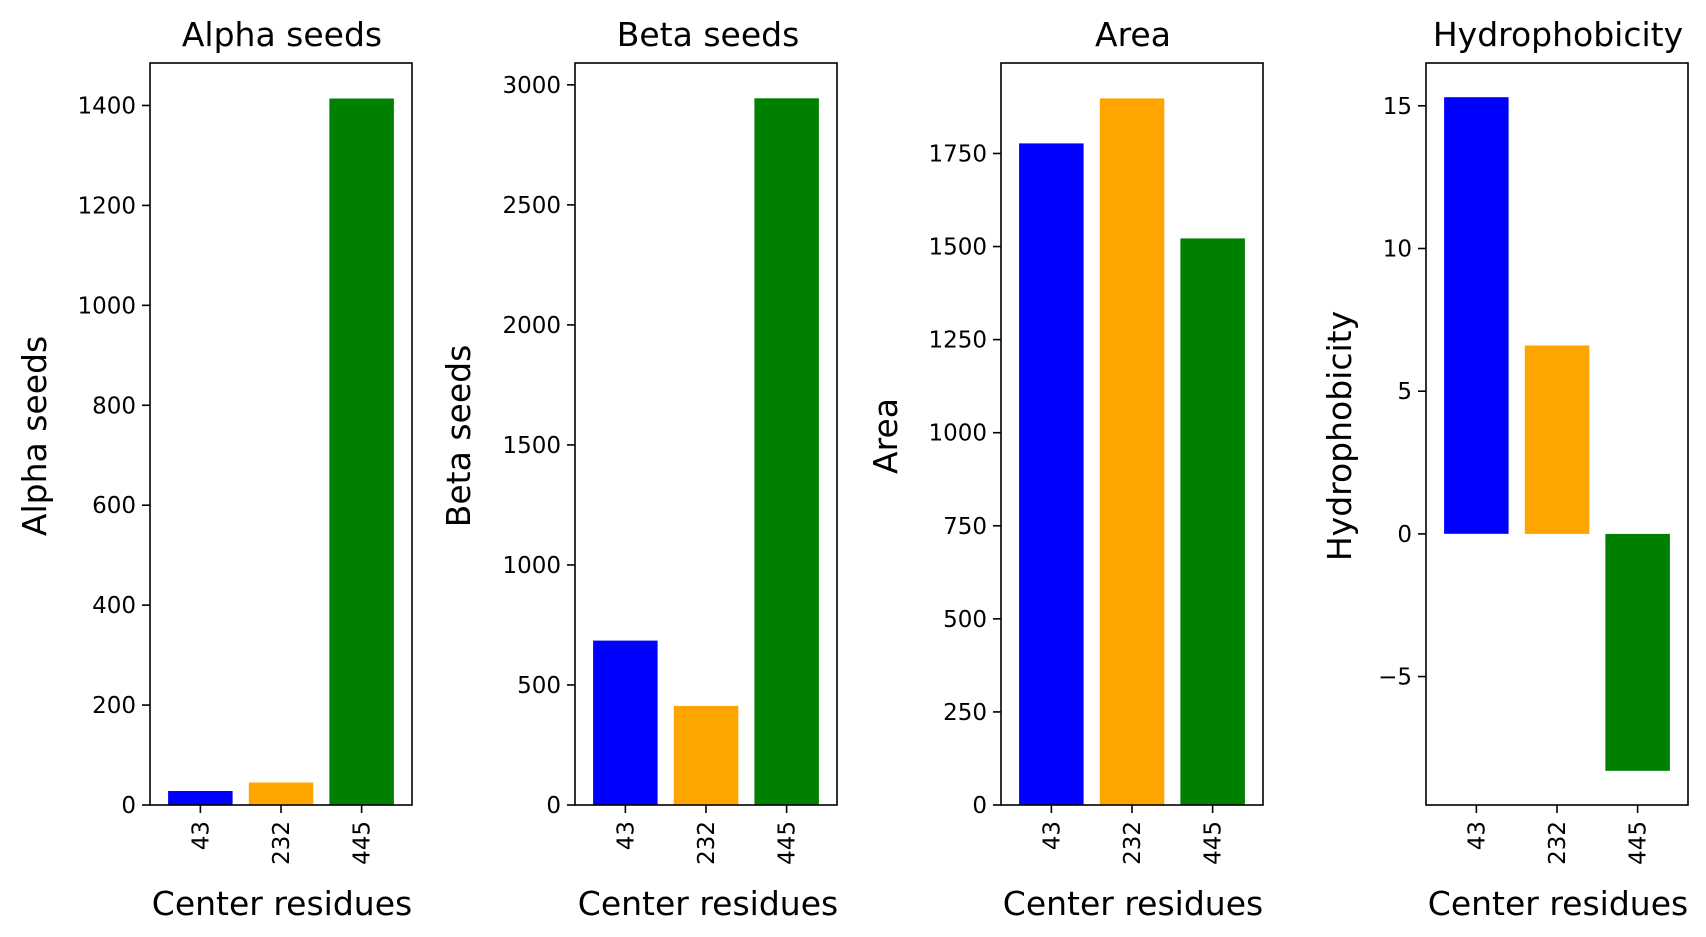 Image resolution: width=1706 pixels, height=937 pixels. What do you see at coordinates (34, 436) in the screenshot?
I see `y-axis-label: Alpha seeds` at bounding box center [34, 436].